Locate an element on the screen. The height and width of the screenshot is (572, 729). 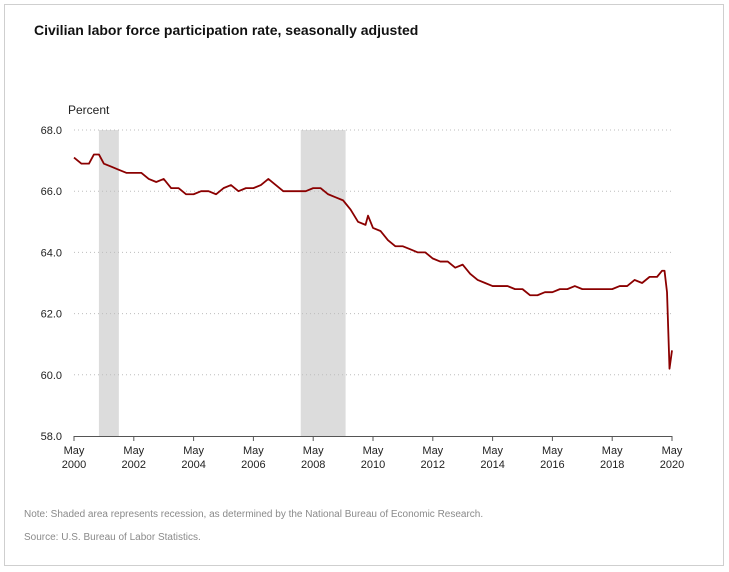
x-tick-label-year: 2012 is located at coordinates (433, 465).